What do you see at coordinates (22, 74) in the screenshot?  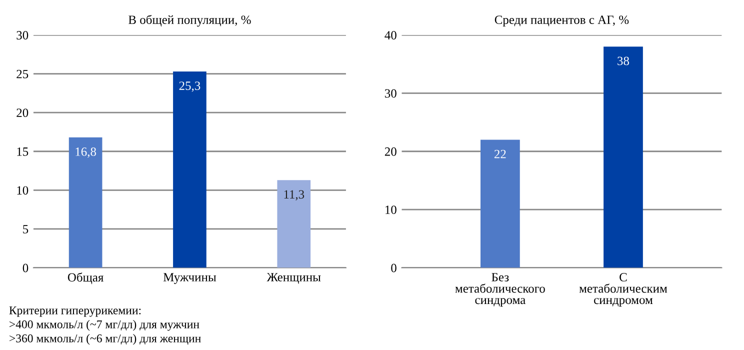 I see `y-tick-label: 25` at bounding box center [22, 74].